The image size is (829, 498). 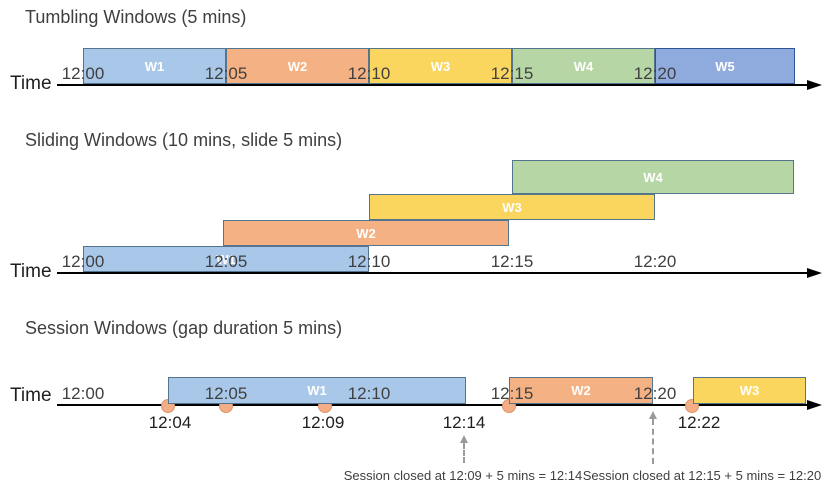 I want to click on tumbling-window-w2: W2, so click(x=297, y=66).